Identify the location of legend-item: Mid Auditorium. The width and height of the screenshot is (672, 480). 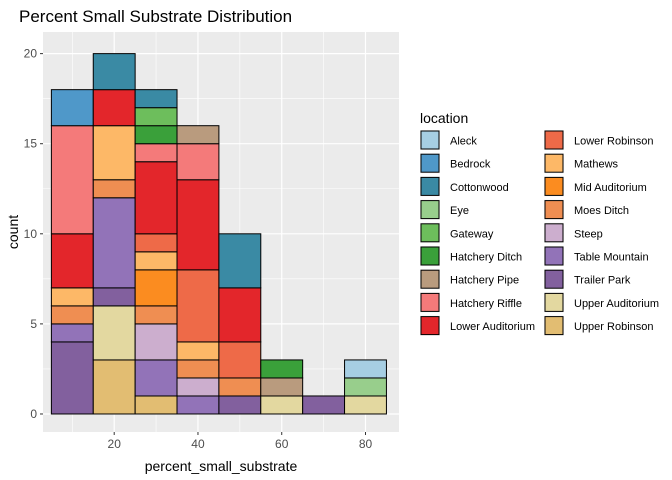
(595, 186).